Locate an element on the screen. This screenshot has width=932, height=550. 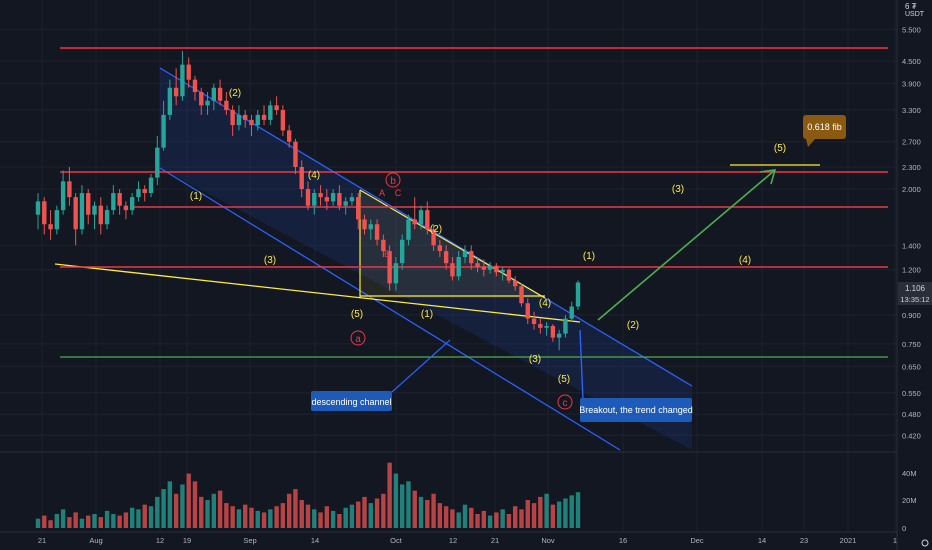
circle-label: c is located at coordinates (565, 403).